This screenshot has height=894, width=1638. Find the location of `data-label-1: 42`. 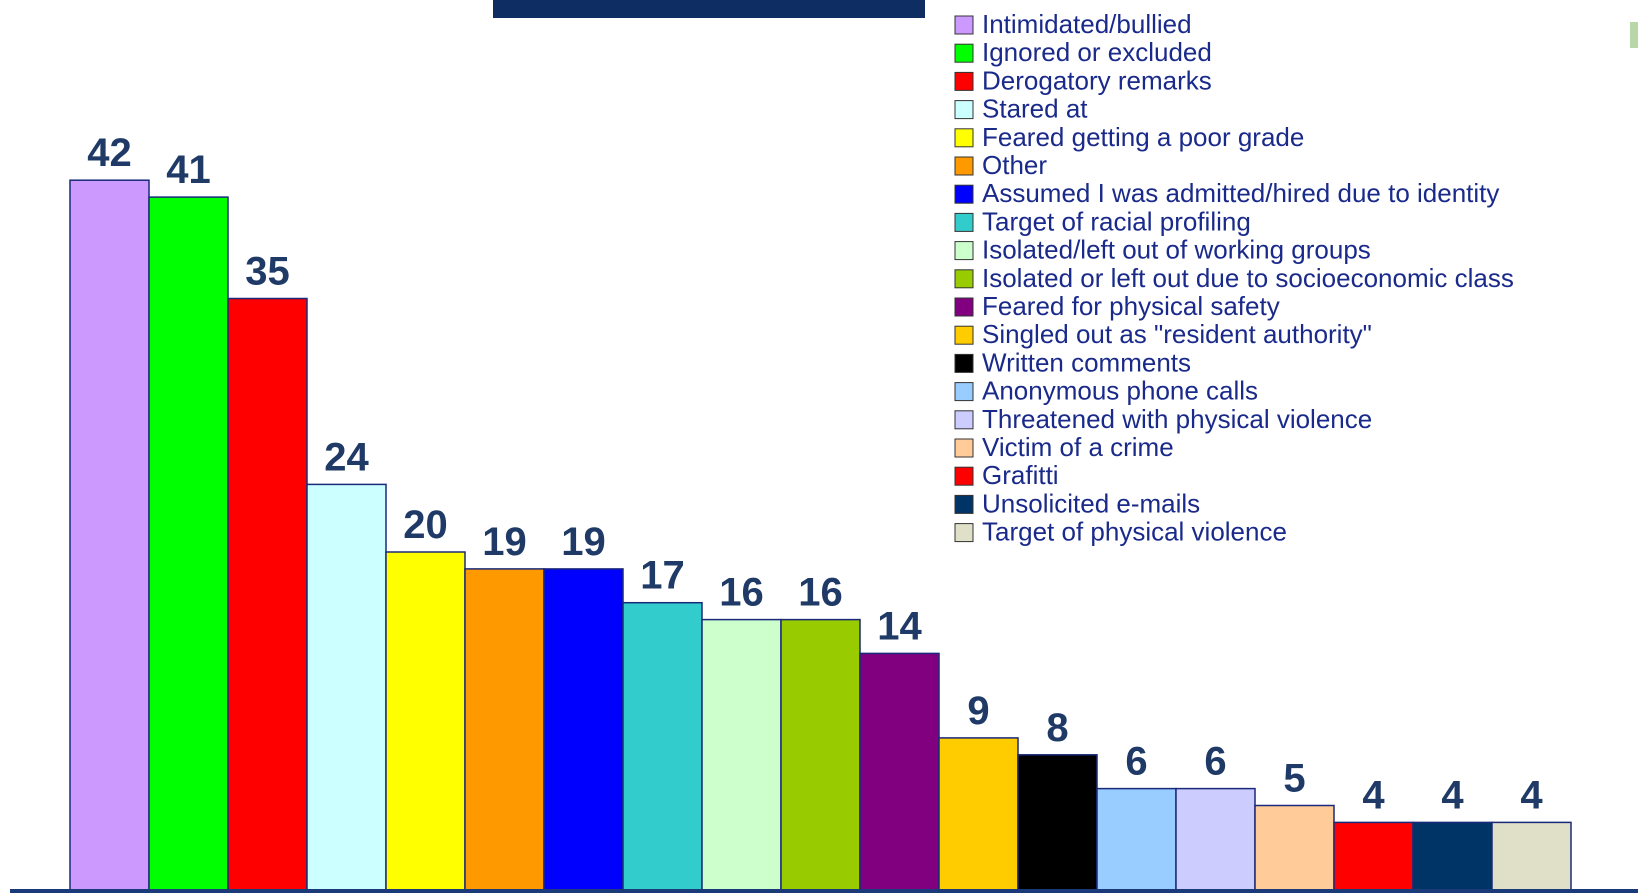

data-label-1: 42 is located at coordinates (109, 153).